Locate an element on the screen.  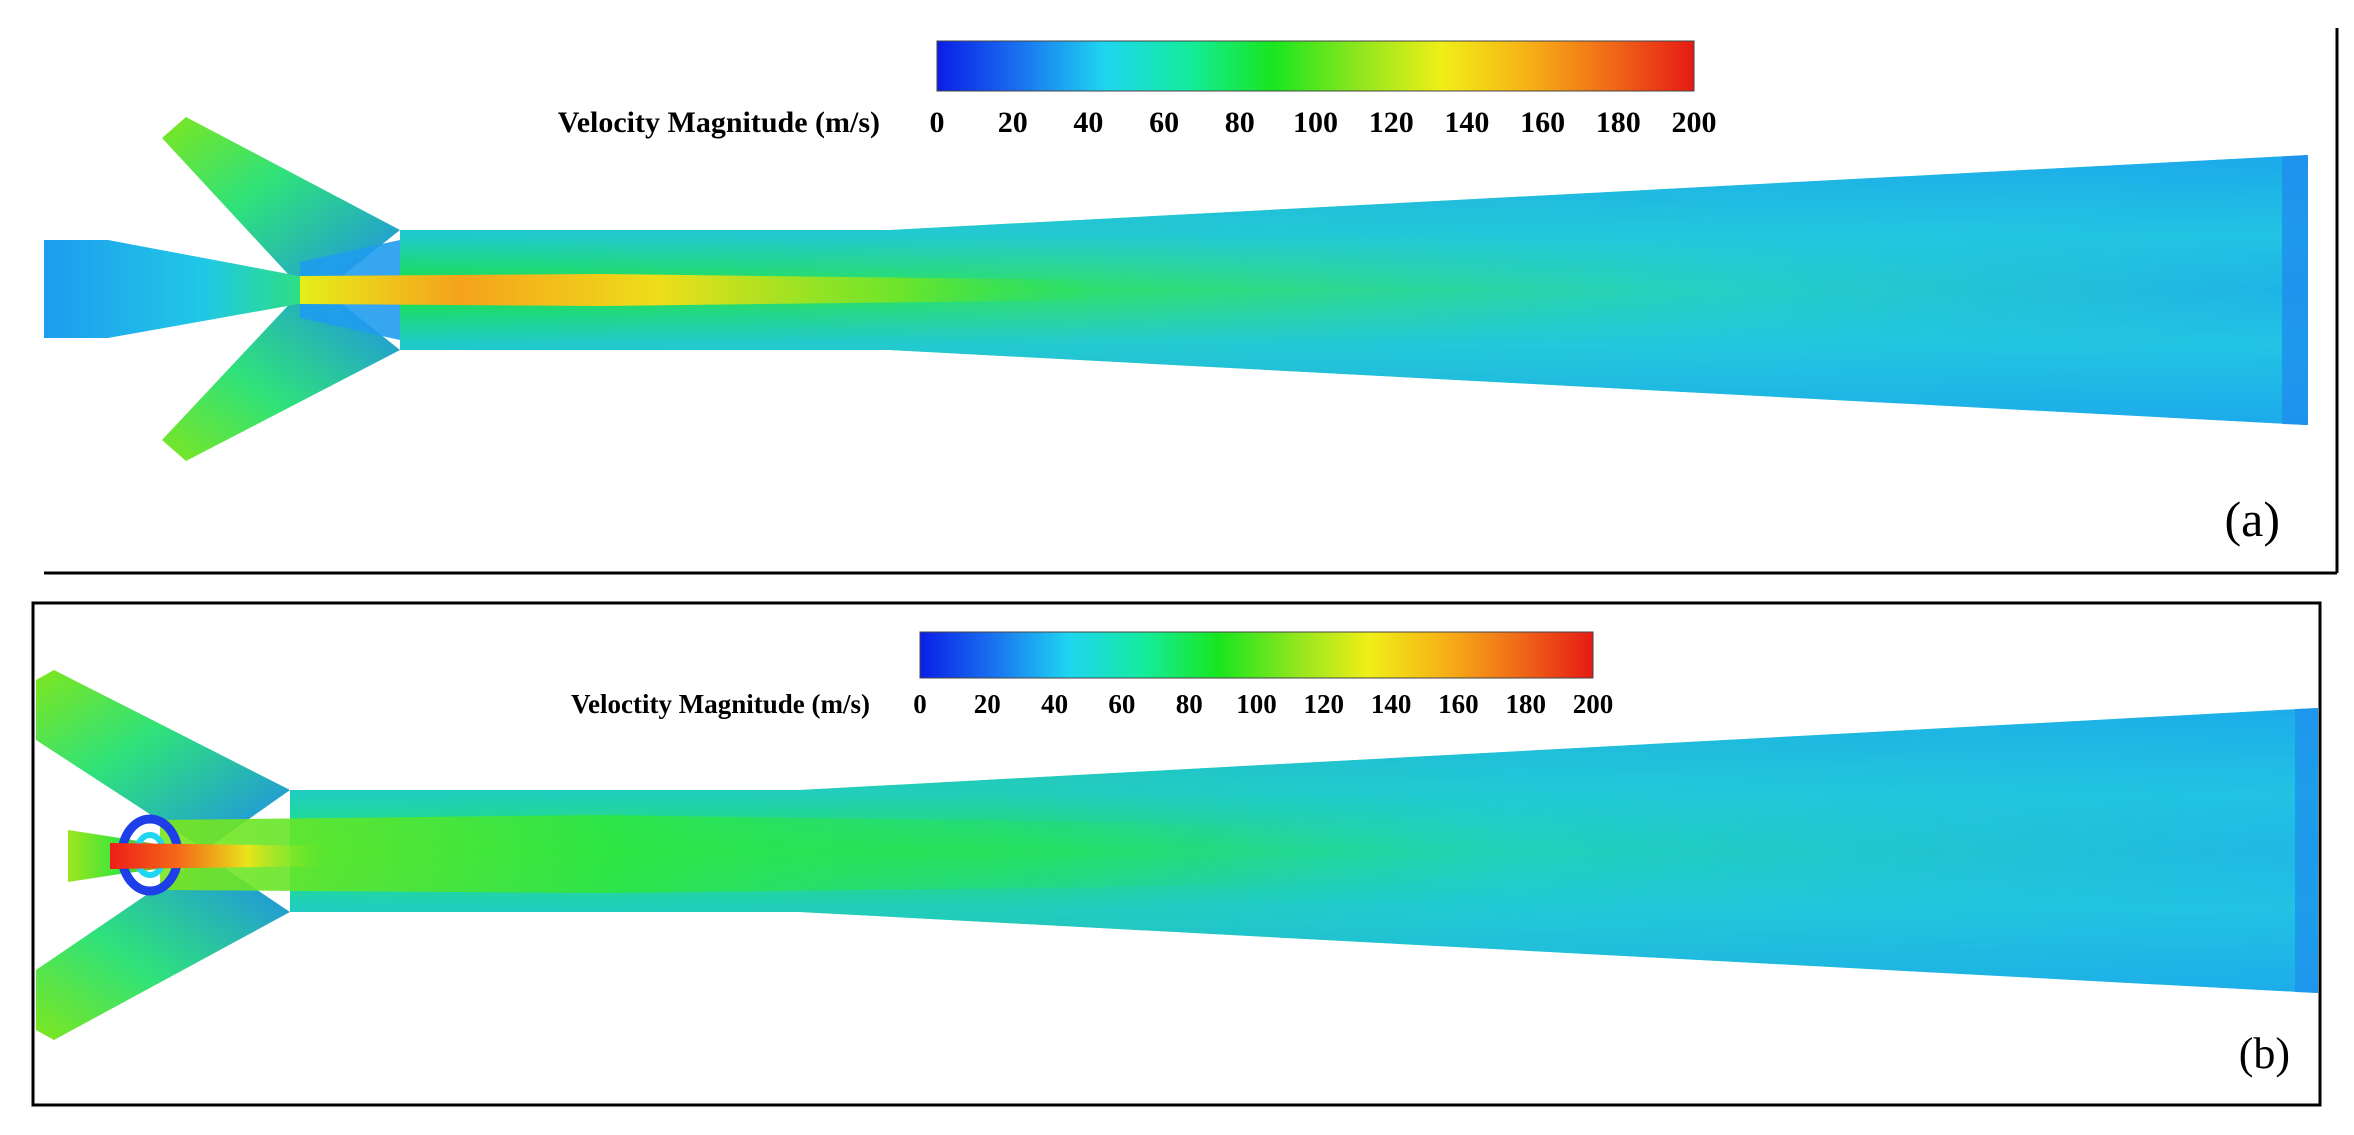
panel-b-lower-inlet-arm is located at coordinates (163, 947).